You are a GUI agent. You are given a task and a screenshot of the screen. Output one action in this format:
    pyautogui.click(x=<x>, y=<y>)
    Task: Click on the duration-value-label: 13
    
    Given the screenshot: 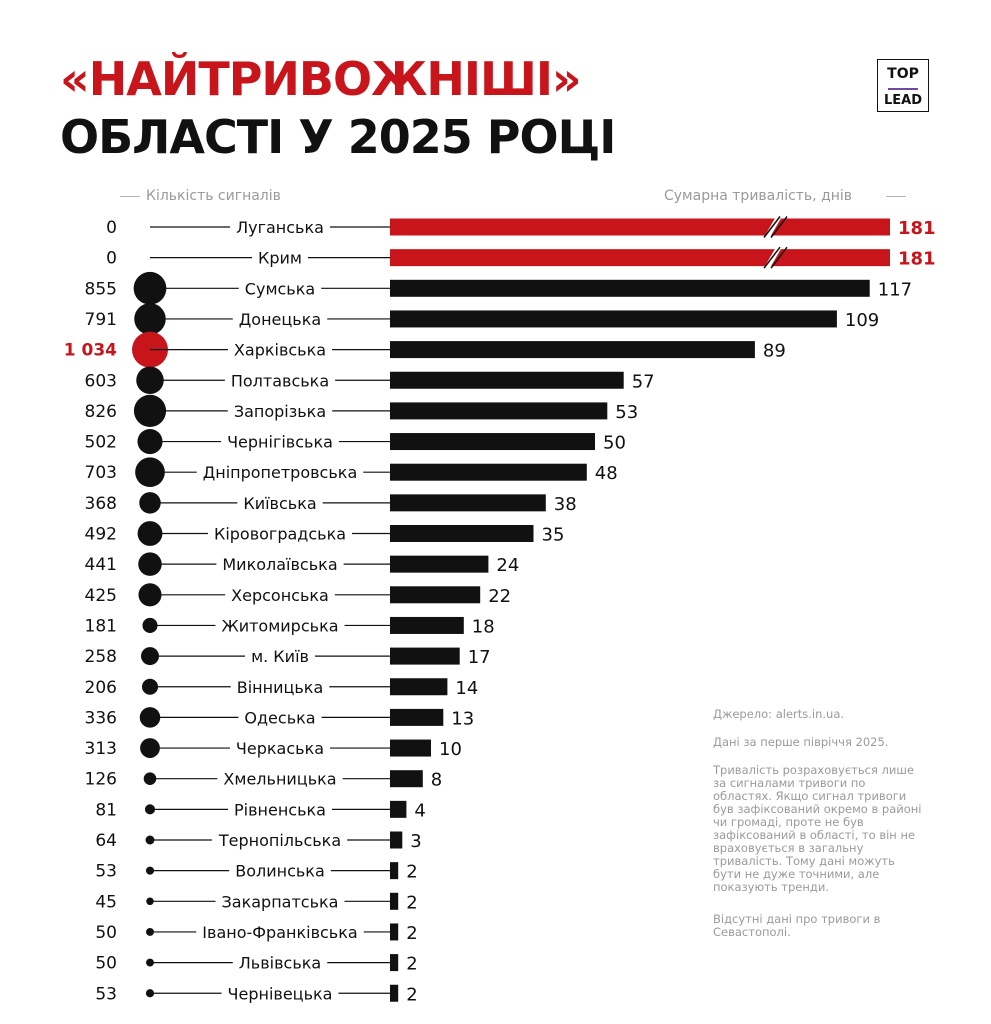 What is the action you would take?
    pyautogui.click(x=462, y=718)
    